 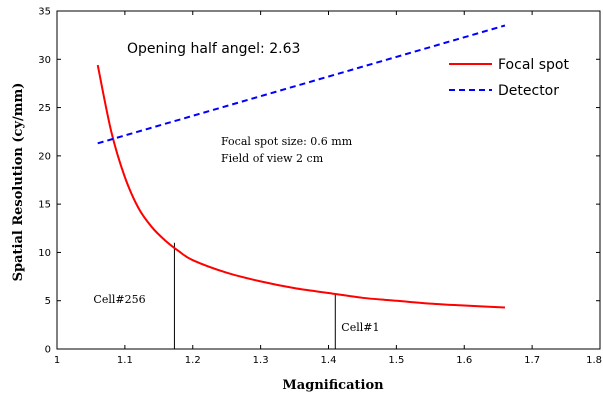 I want to click on annotation-focal-spot-size: Focal spot size: 0.6 mm, so click(x=287, y=141).